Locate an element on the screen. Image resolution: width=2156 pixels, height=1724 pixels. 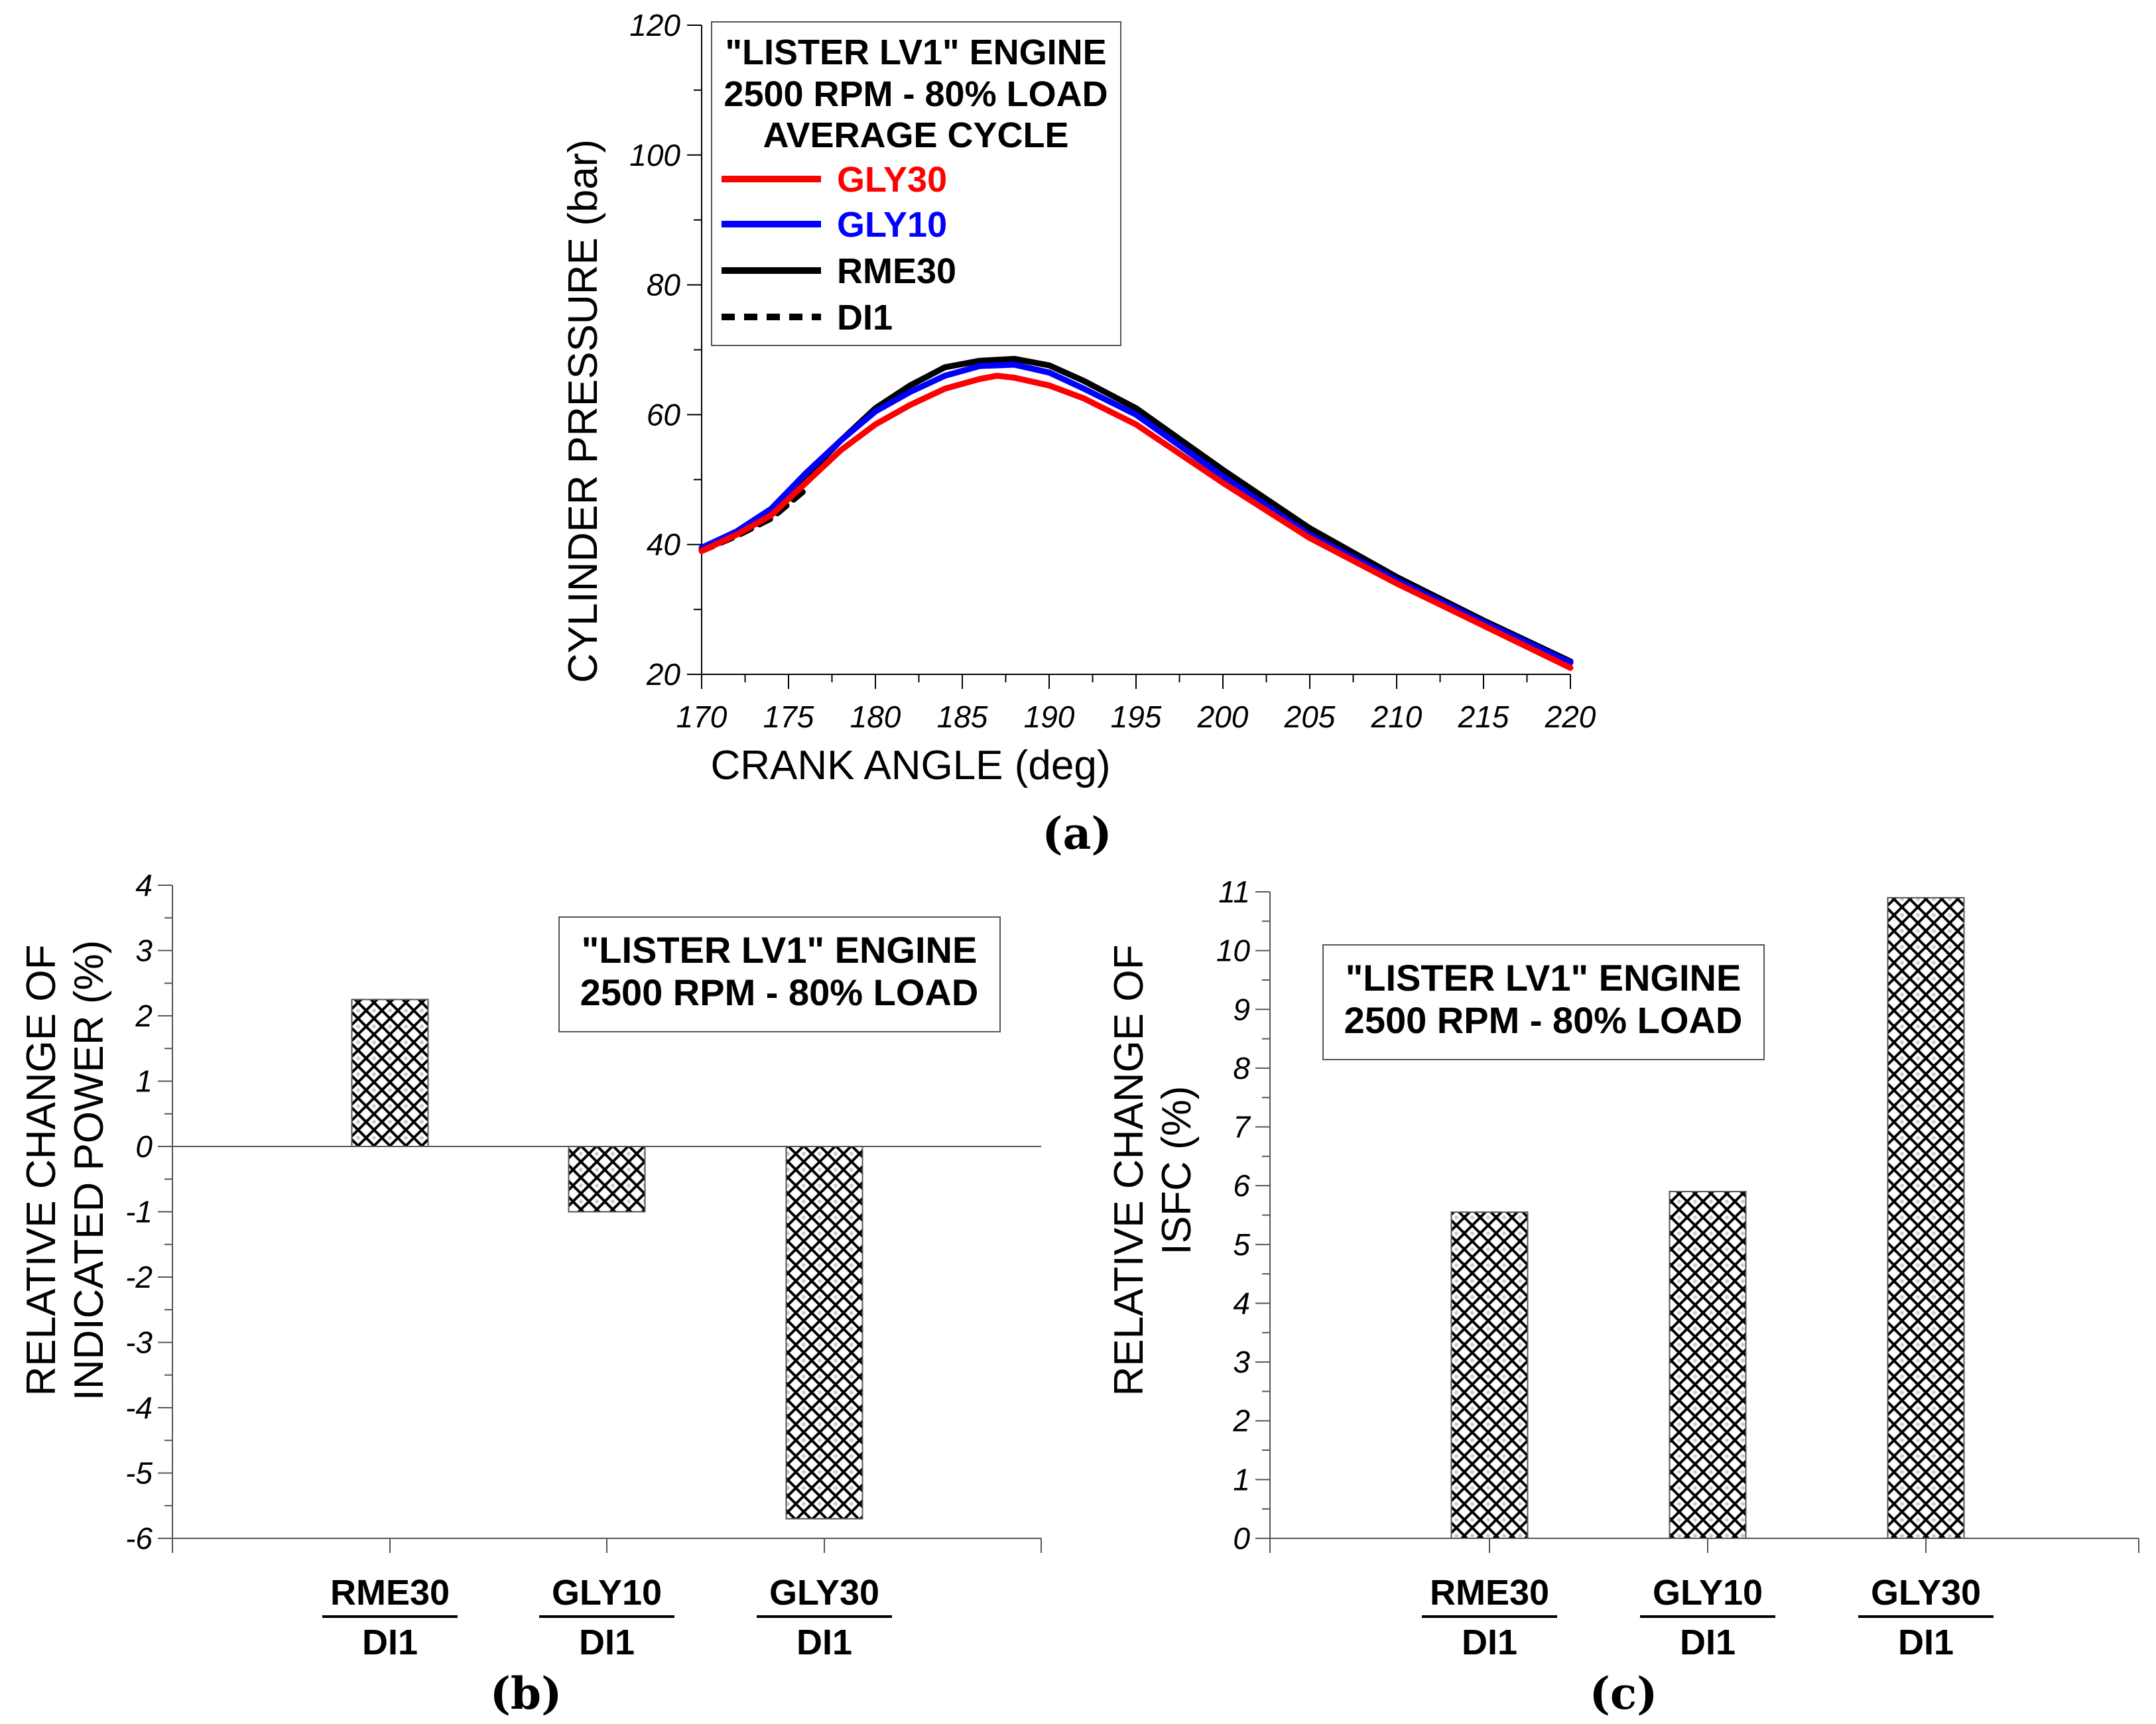
legend-box is located at coordinates (916, 183).